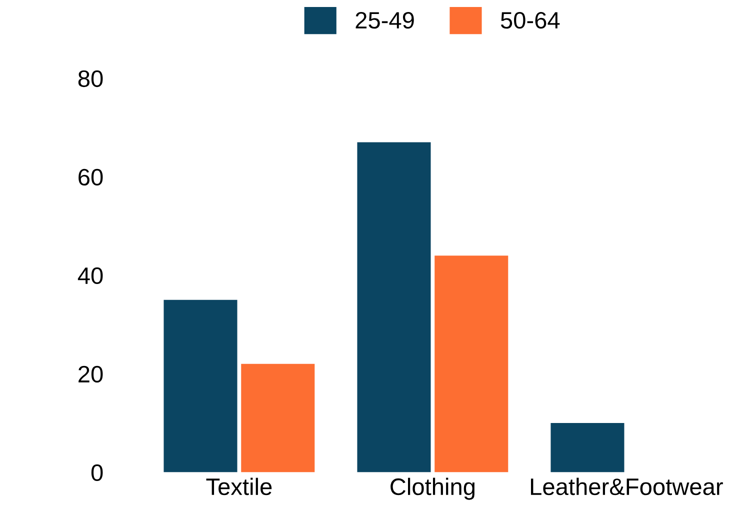  Describe the element at coordinates (432, 489) in the screenshot. I see `x-tick-label: Clothing` at that location.